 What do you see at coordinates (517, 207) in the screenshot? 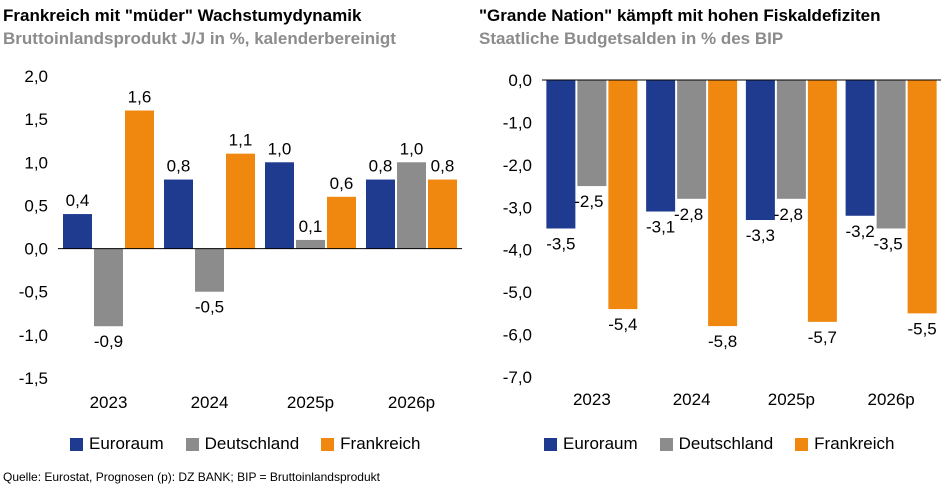
I see `y-tick-label: -3,0` at bounding box center [517, 207].